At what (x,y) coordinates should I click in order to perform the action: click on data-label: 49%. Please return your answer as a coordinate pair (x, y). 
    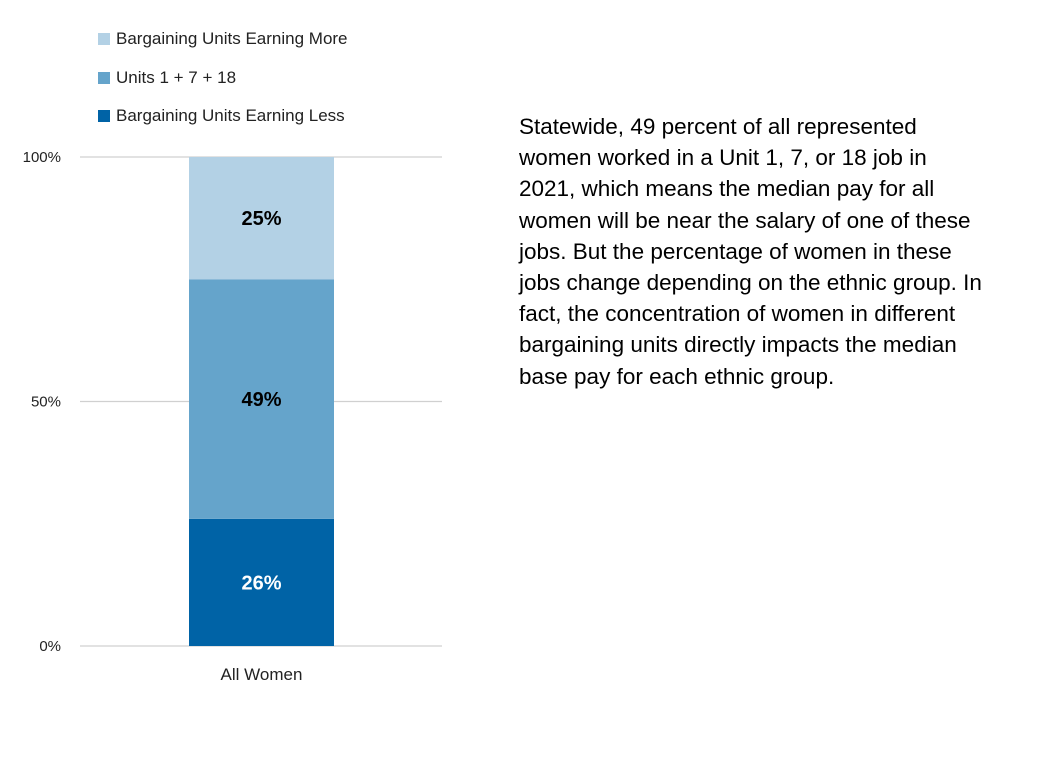
    Looking at the image, I should click on (261, 400).